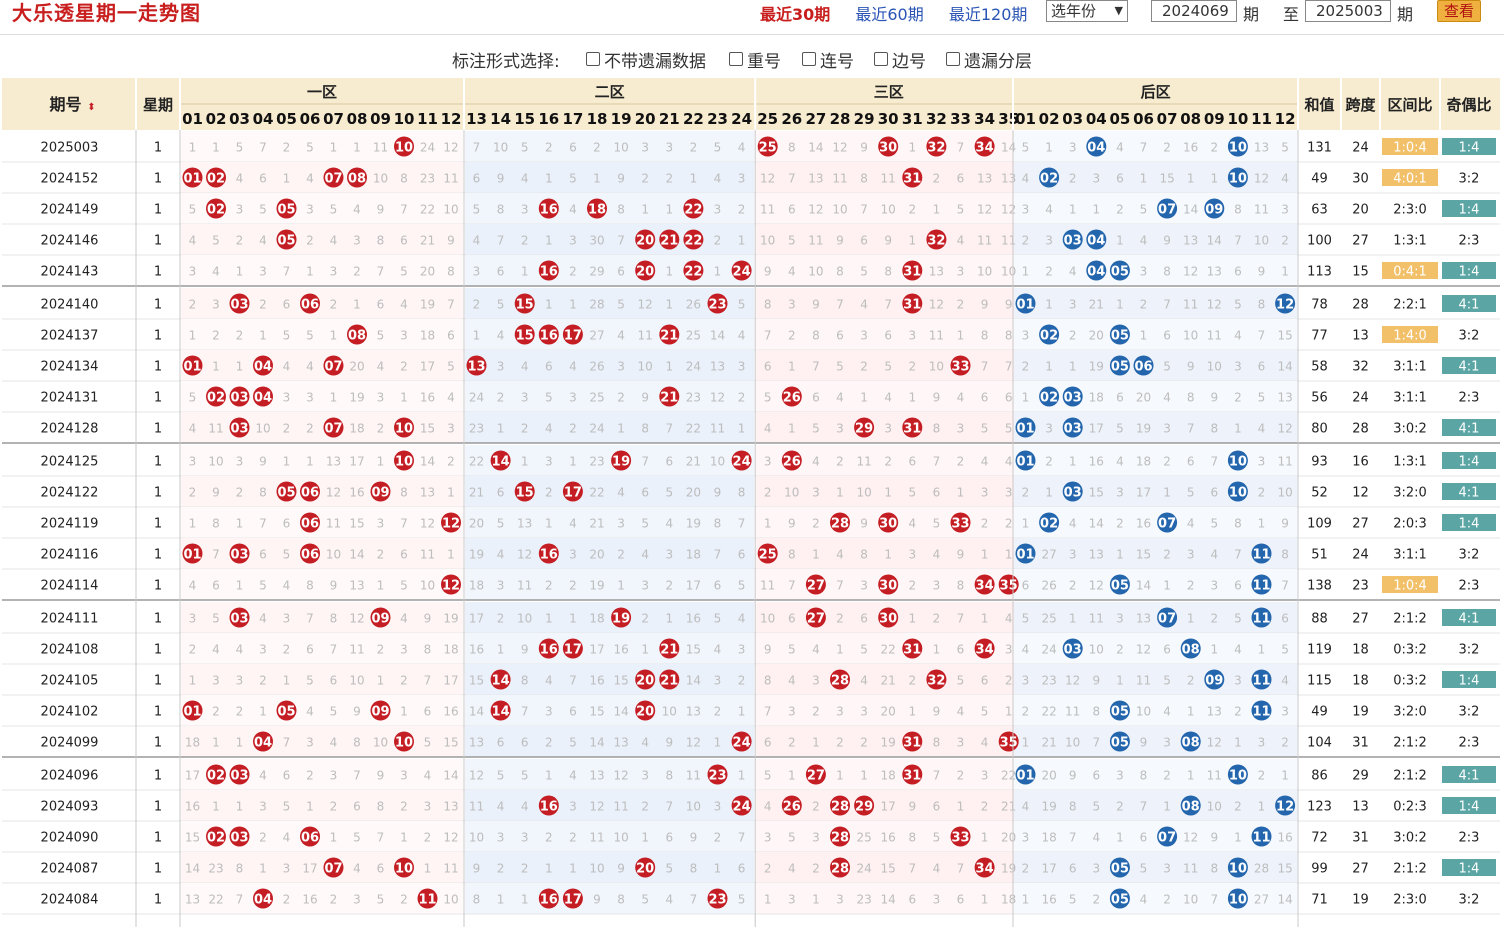 This screenshot has width=1504, height=927. I want to click on range-120-link: 最近120期, so click(988, 14).